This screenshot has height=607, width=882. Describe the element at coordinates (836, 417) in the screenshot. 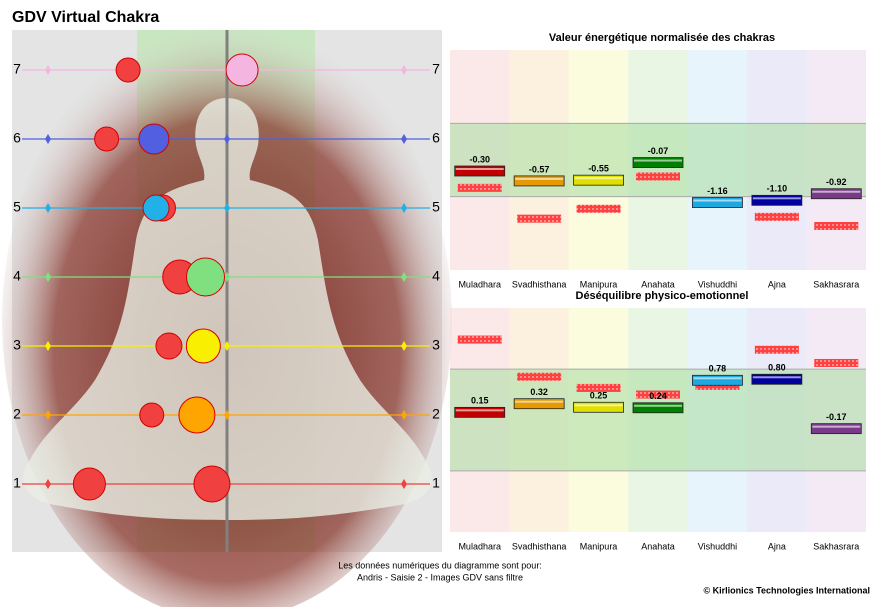

I see `value-label: -0.17` at that location.